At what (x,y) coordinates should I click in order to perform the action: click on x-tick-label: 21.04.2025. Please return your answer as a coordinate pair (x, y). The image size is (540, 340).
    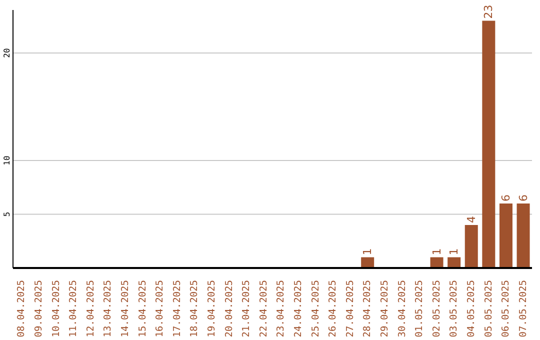
    Looking at the image, I should click on (246, 309).